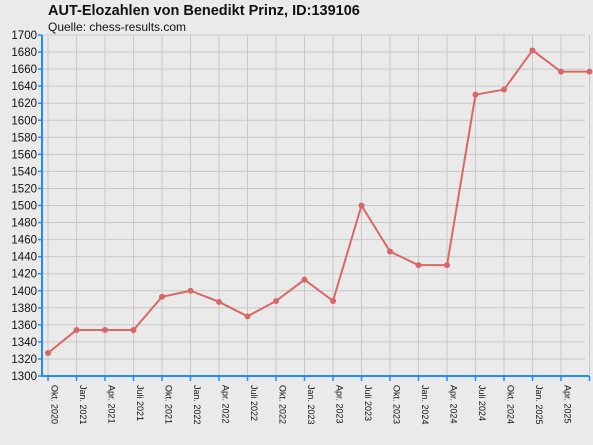 The width and height of the screenshot is (593, 445). What do you see at coordinates (197, 405) in the screenshot?
I see `x-tick-label: Jan. 2022` at bounding box center [197, 405].